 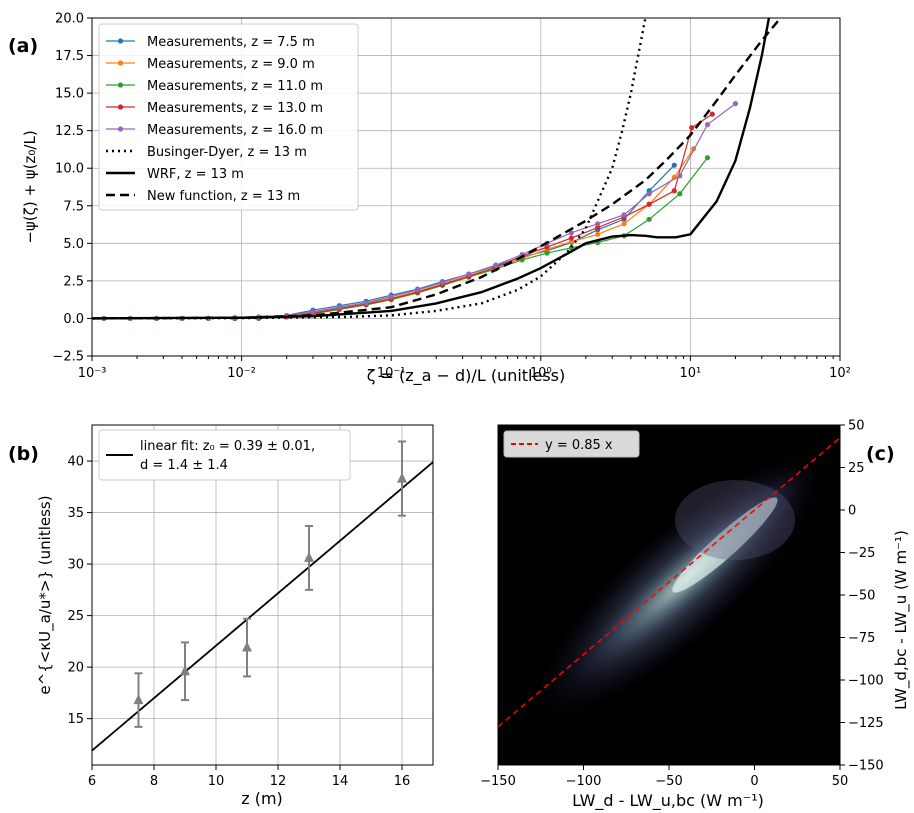 What do you see at coordinates (262, 798) in the screenshot?
I see `panel-b-xlabel: z (m)` at bounding box center [262, 798].